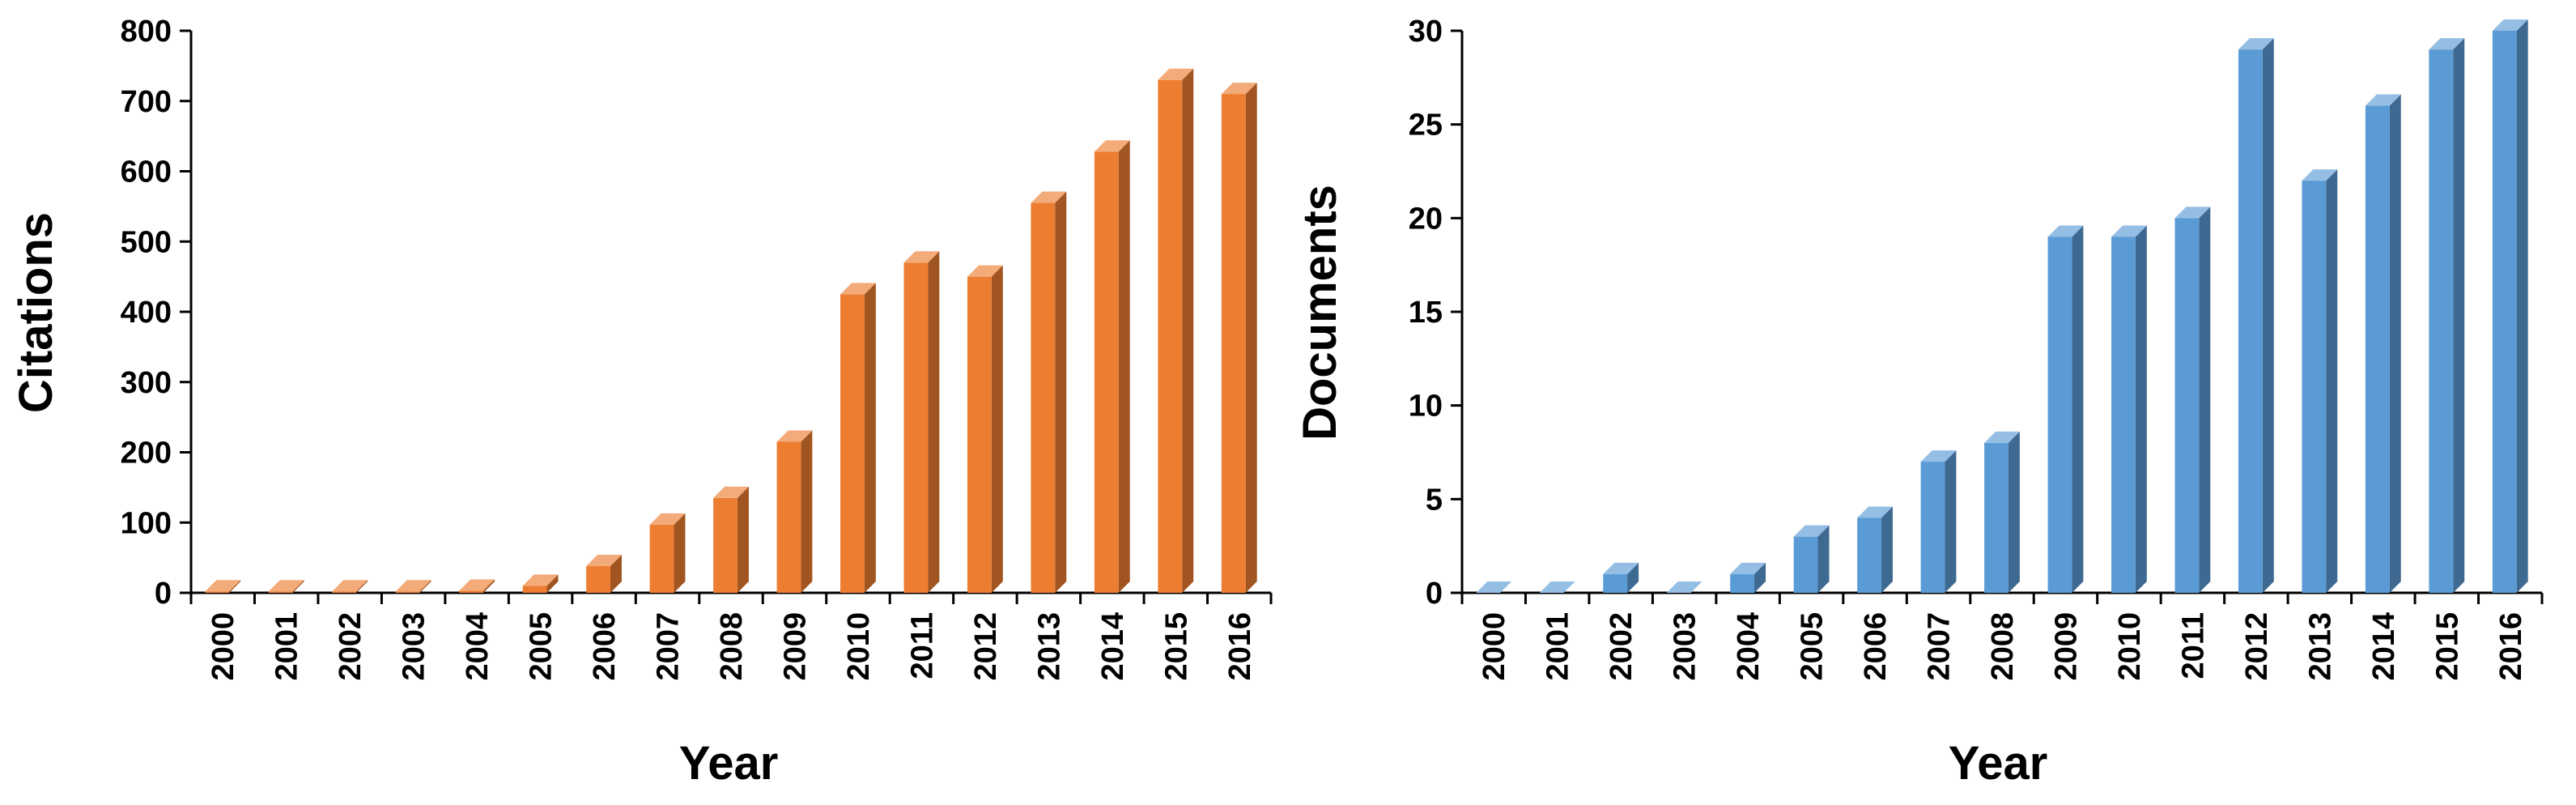 The width and height of the screenshot is (2576, 805). What do you see at coordinates (2257, 647) in the screenshot?
I see `documents-x-tick-label: 2012` at bounding box center [2257, 647].